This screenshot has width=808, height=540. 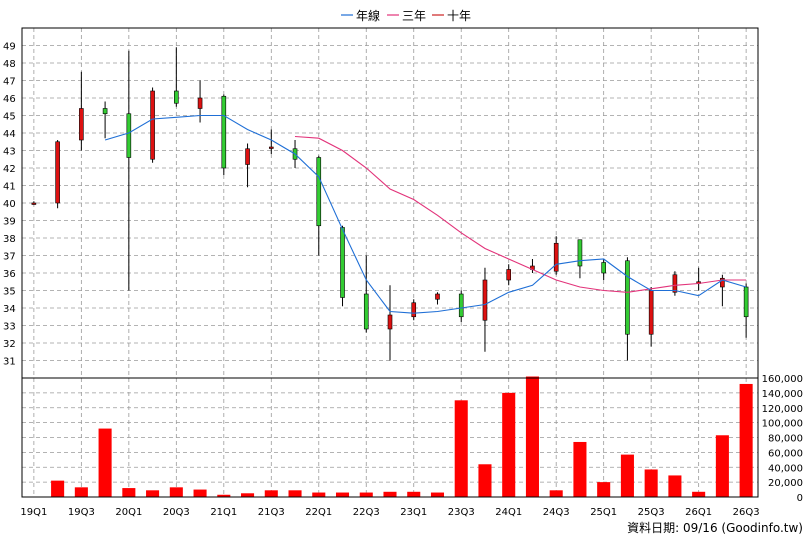 I want to click on volume-tick-label: 0, so click(x=800, y=498).